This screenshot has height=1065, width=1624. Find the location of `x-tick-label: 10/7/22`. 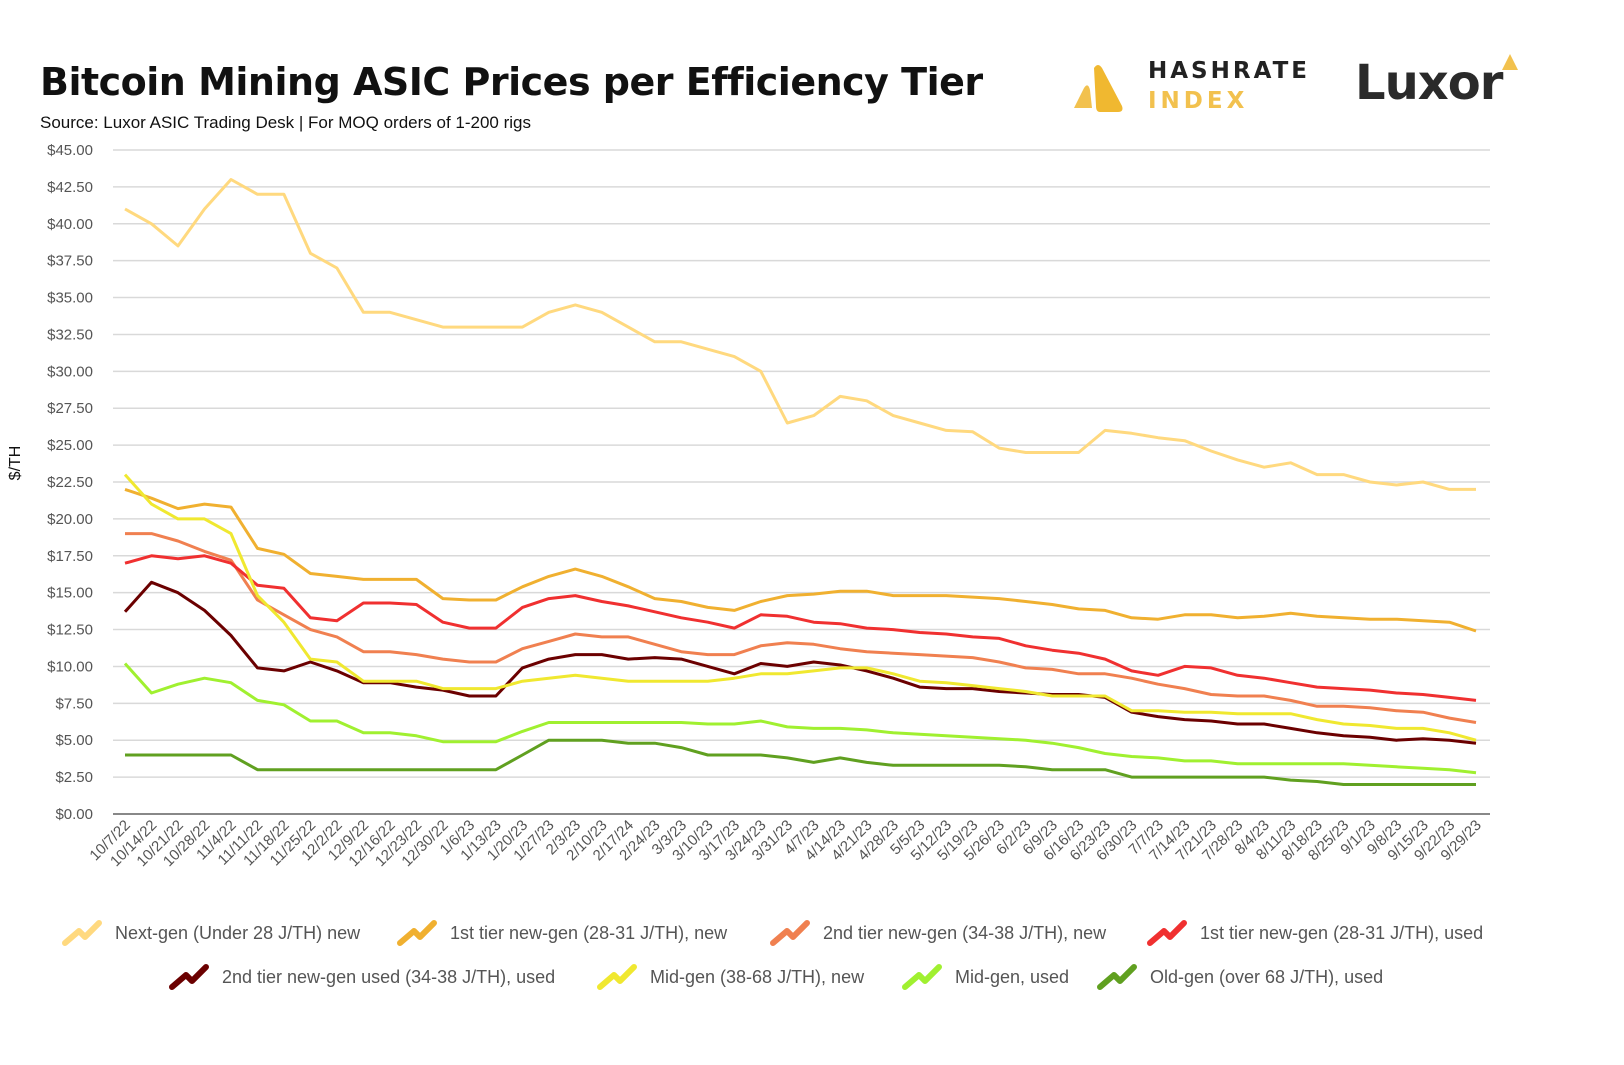

x-tick-label: 10/7/22 is located at coordinates (109, 840).